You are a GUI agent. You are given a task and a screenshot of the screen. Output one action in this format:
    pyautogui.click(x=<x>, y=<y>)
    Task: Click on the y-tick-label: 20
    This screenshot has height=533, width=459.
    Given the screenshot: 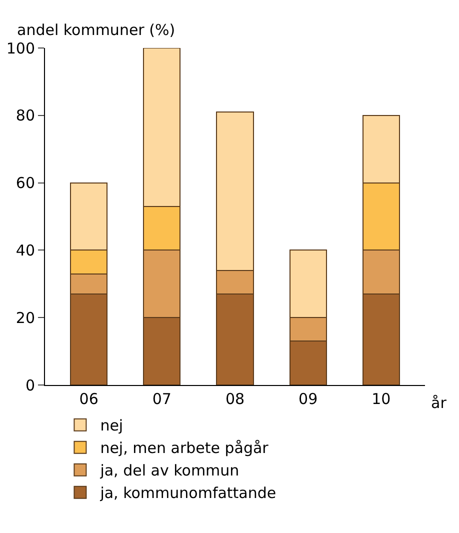 What is the action you would take?
    pyautogui.click(x=25, y=317)
    